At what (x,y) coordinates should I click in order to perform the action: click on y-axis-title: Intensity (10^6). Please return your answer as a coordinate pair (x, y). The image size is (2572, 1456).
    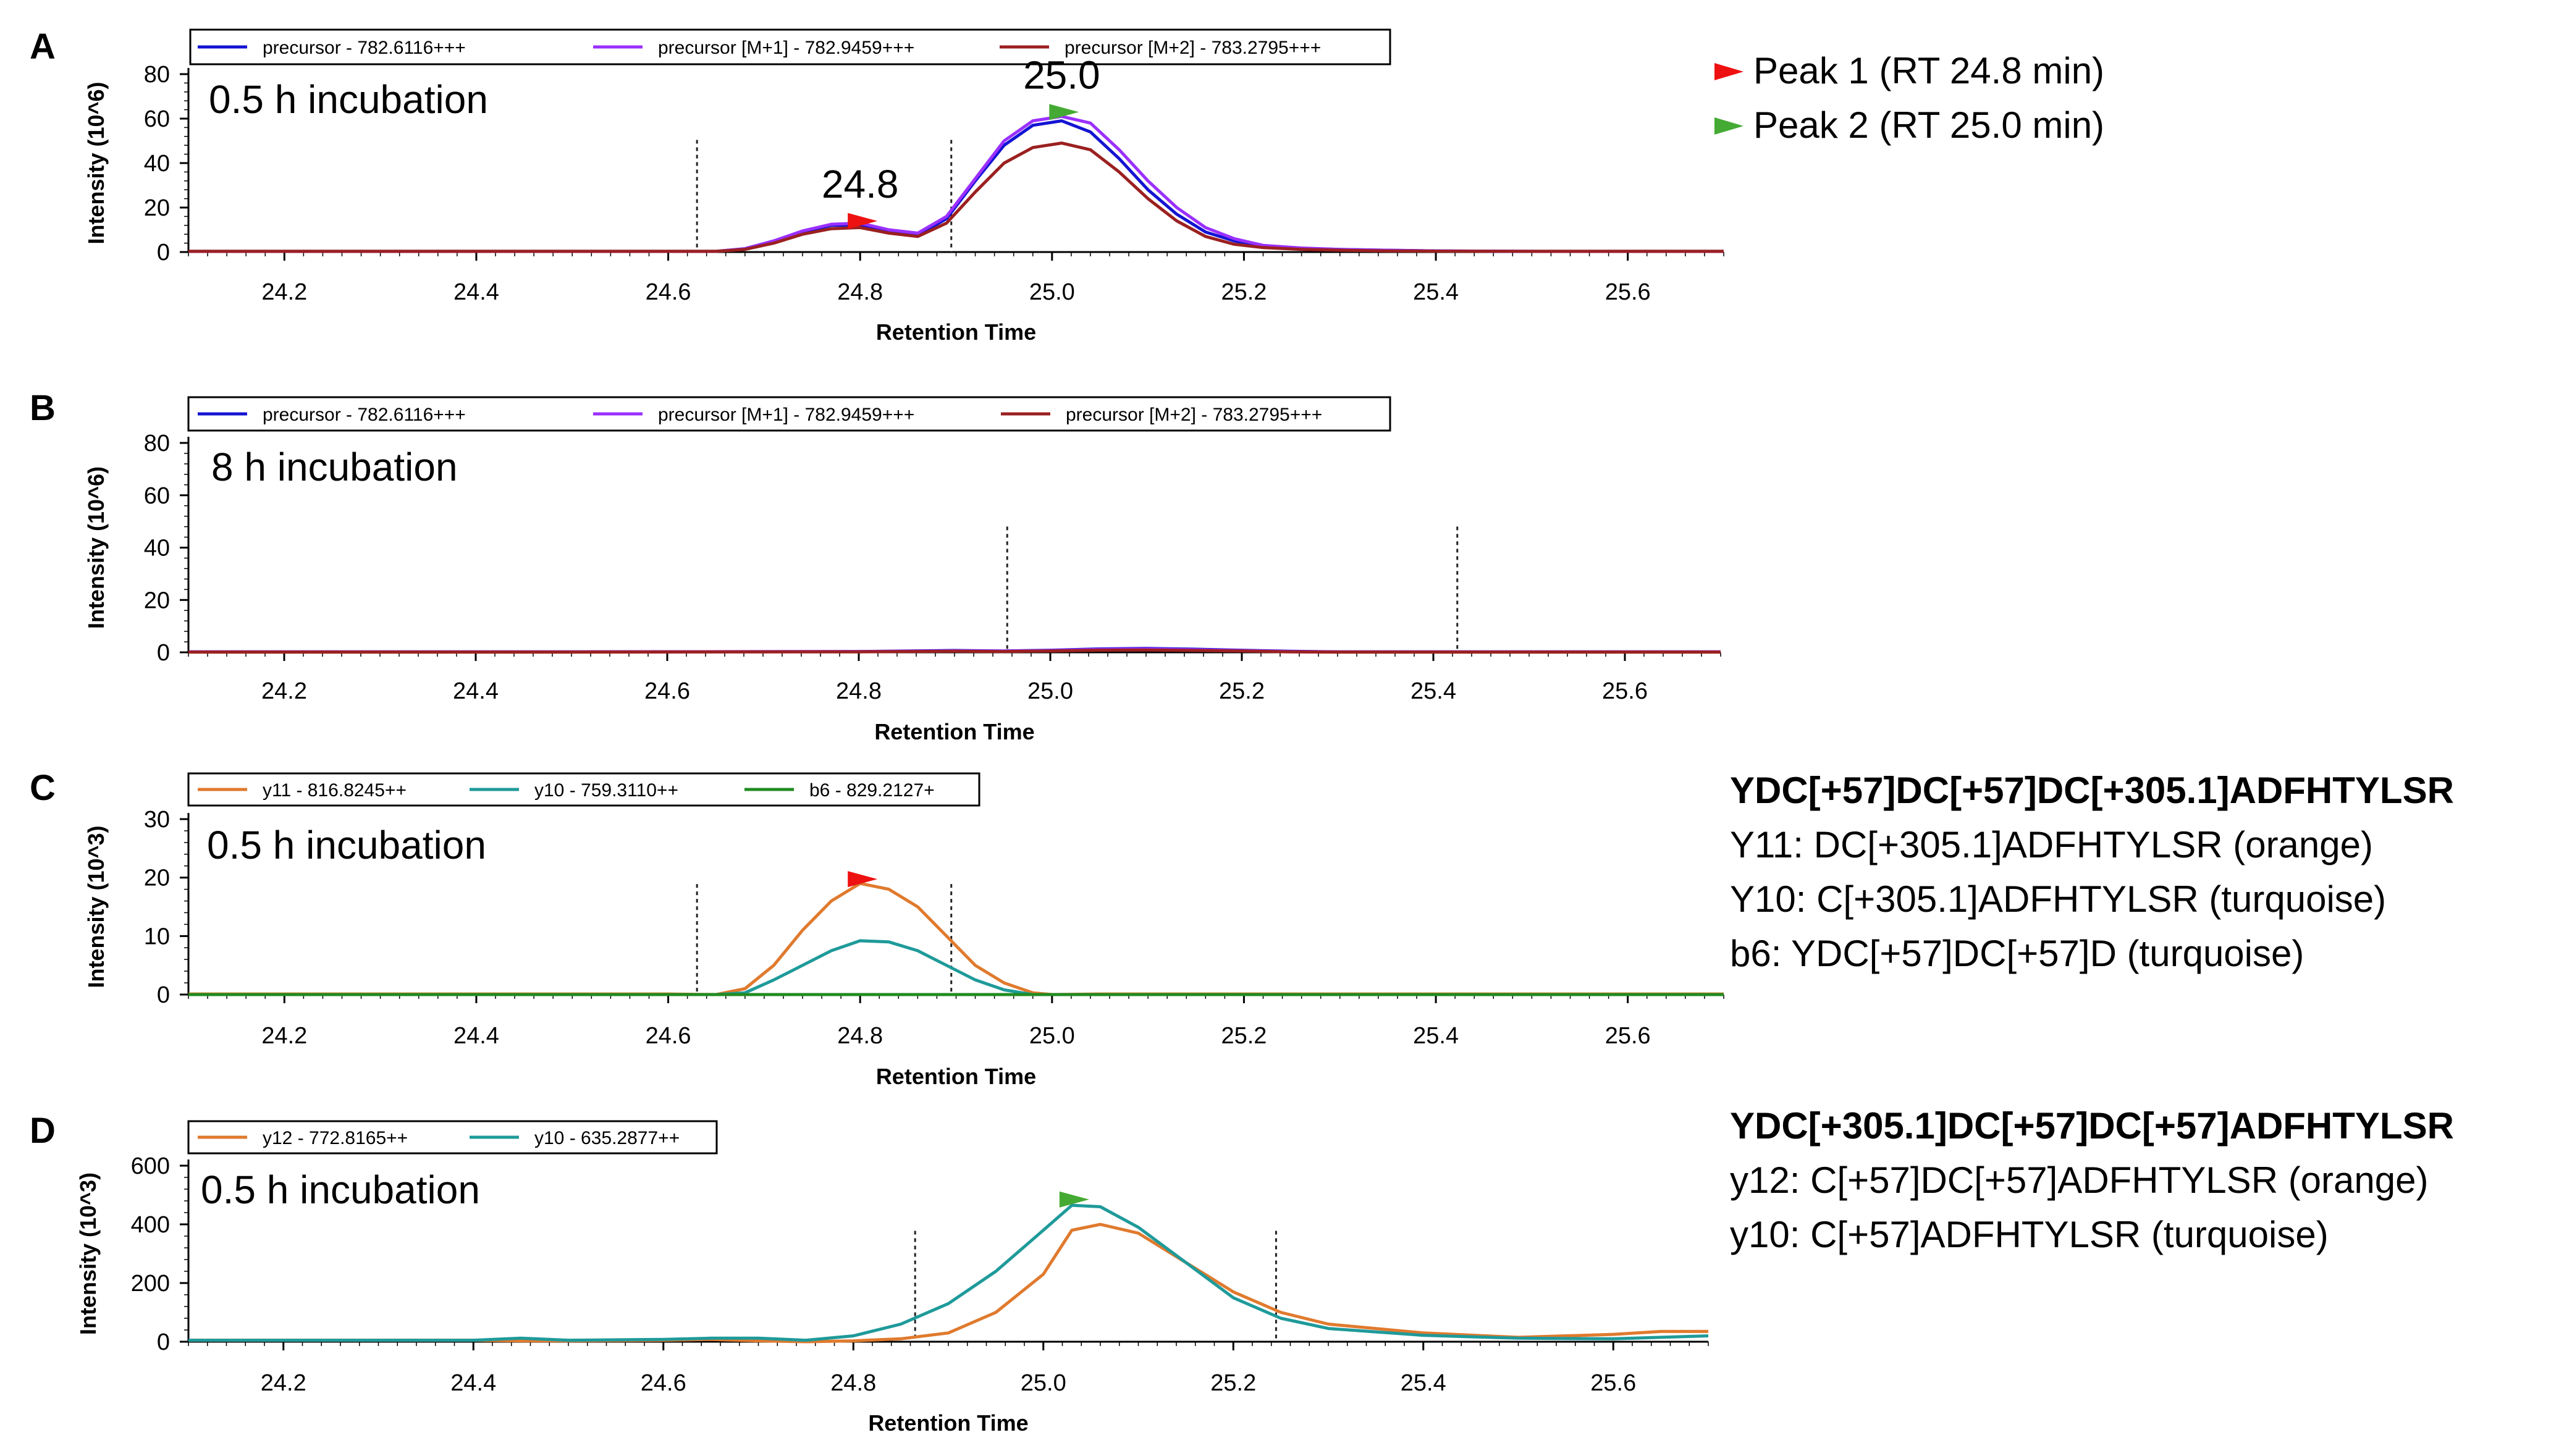
    Looking at the image, I should click on (96, 163).